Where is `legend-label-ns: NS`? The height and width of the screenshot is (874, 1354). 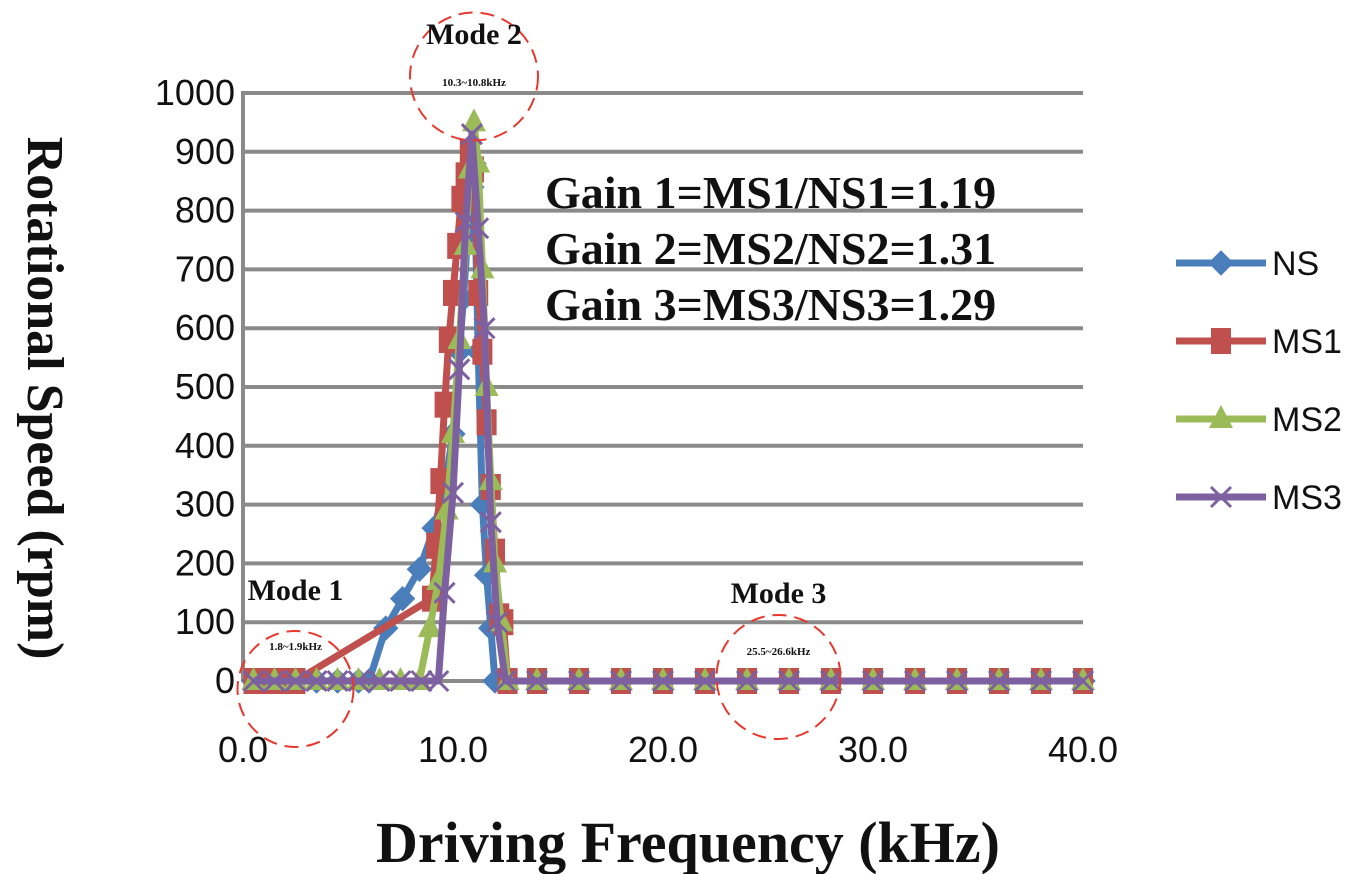
legend-label-ns: NS is located at coordinates (1295, 264).